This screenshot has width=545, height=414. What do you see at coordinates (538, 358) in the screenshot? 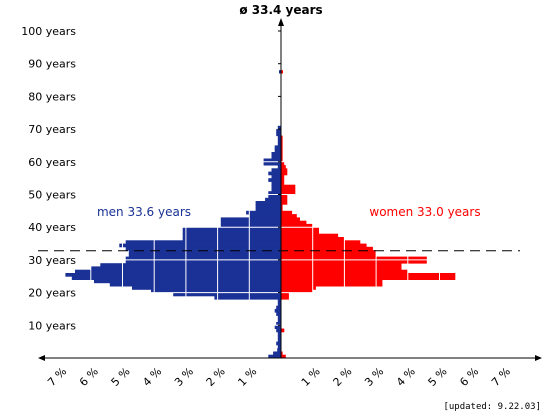
I see `x-axis-arrow-right` at bounding box center [538, 358].